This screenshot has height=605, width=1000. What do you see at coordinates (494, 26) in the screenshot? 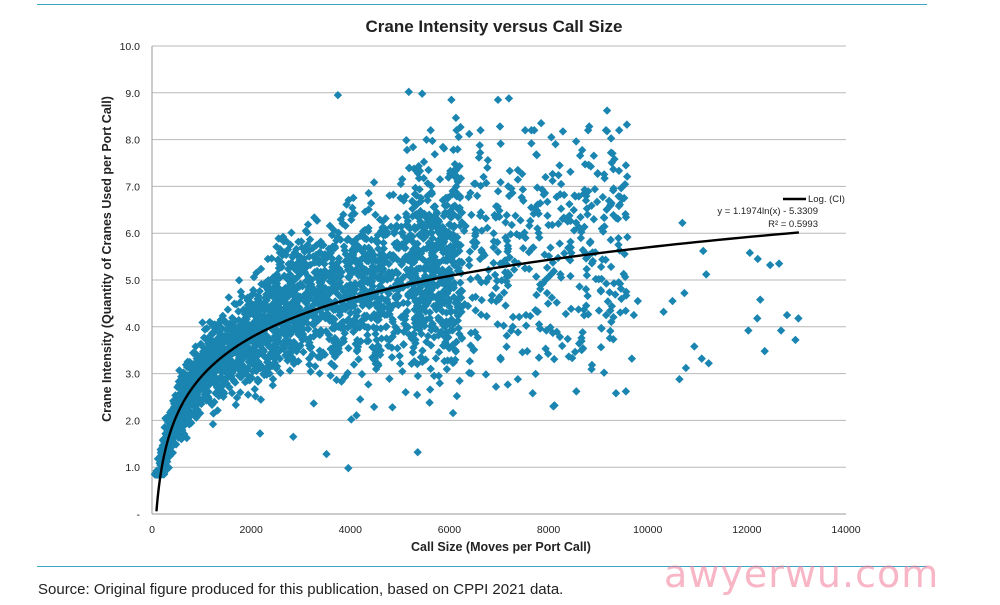
I see `chart-title: Crane Intensity versus Call Size` at bounding box center [494, 26].